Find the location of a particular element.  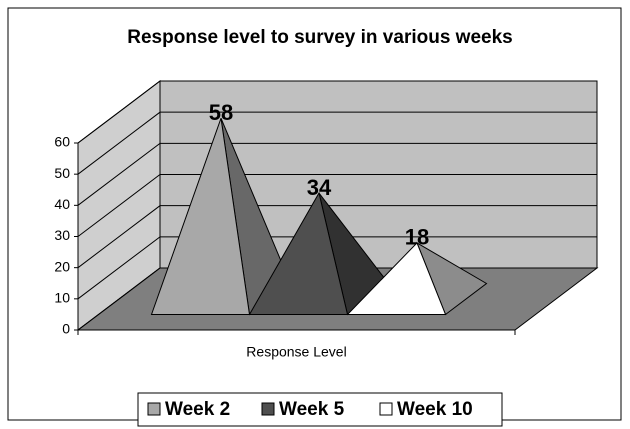

legend-box is located at coordinates (320, 409).